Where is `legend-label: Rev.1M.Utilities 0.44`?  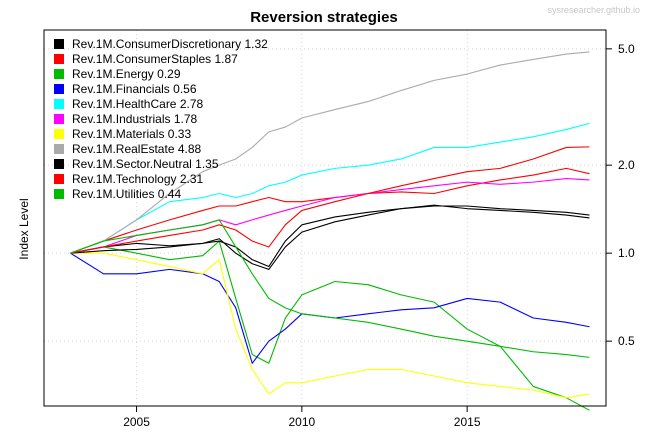 legend-label: Rev.1M.Utilities 0.44 is located at coordinates (126, 194).